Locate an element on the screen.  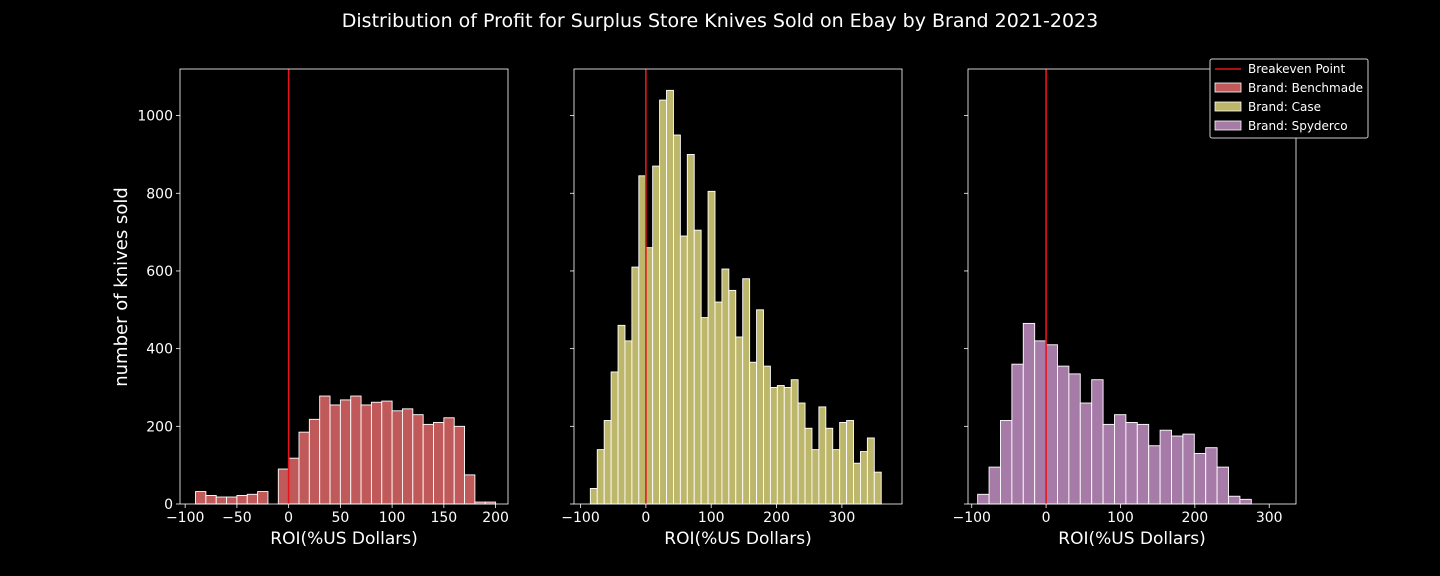
x-tick-label: 0 is located at coordinates (288, 518).